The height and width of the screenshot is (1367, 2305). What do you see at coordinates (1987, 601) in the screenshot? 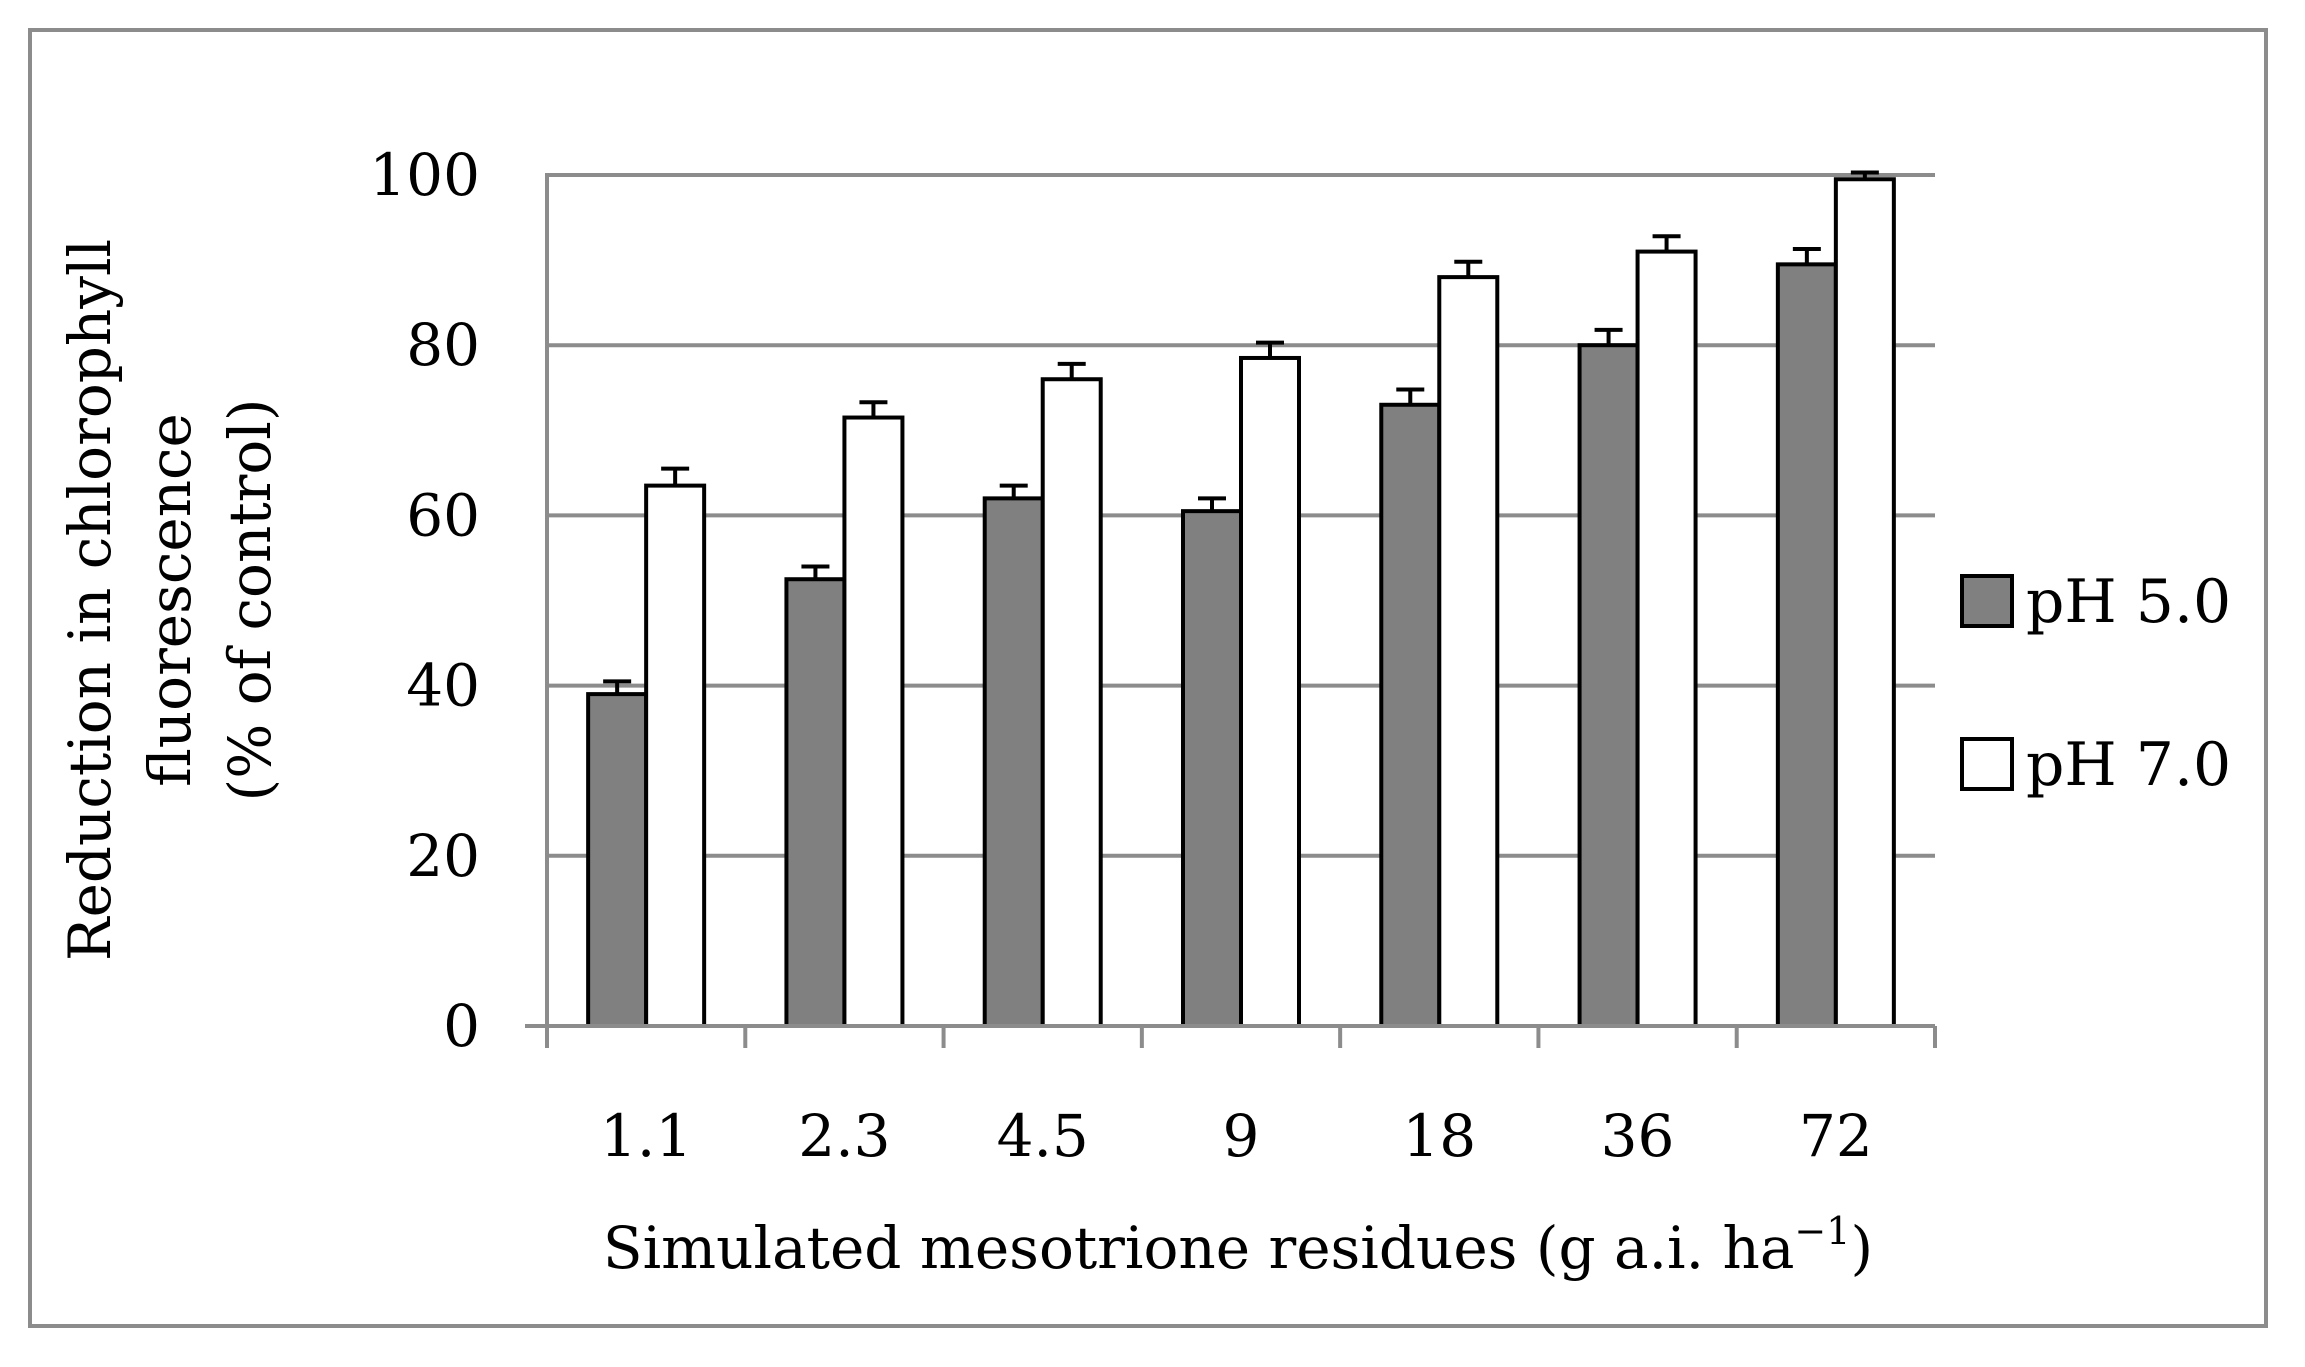
I see `legend-swatch-ph5` at bounding box center [1987, 601].